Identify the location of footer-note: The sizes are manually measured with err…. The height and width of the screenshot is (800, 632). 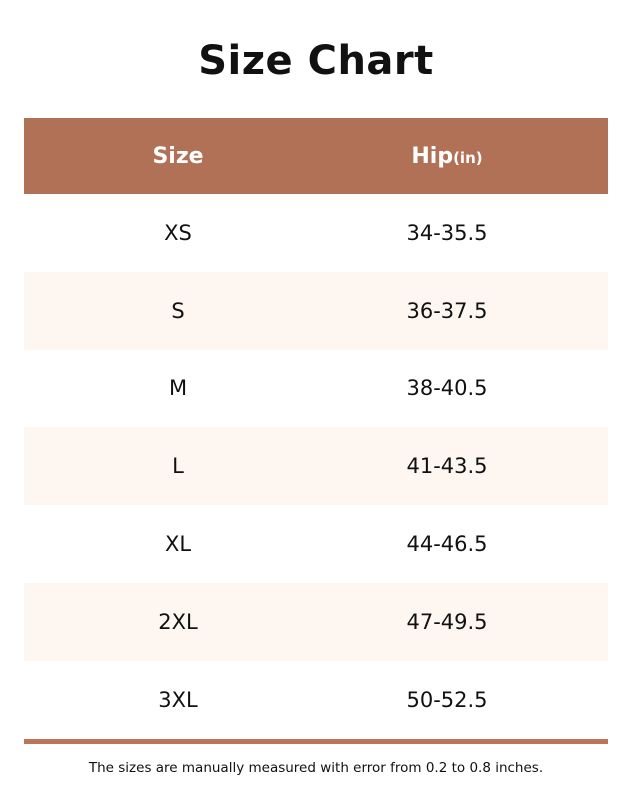
(316, 768).